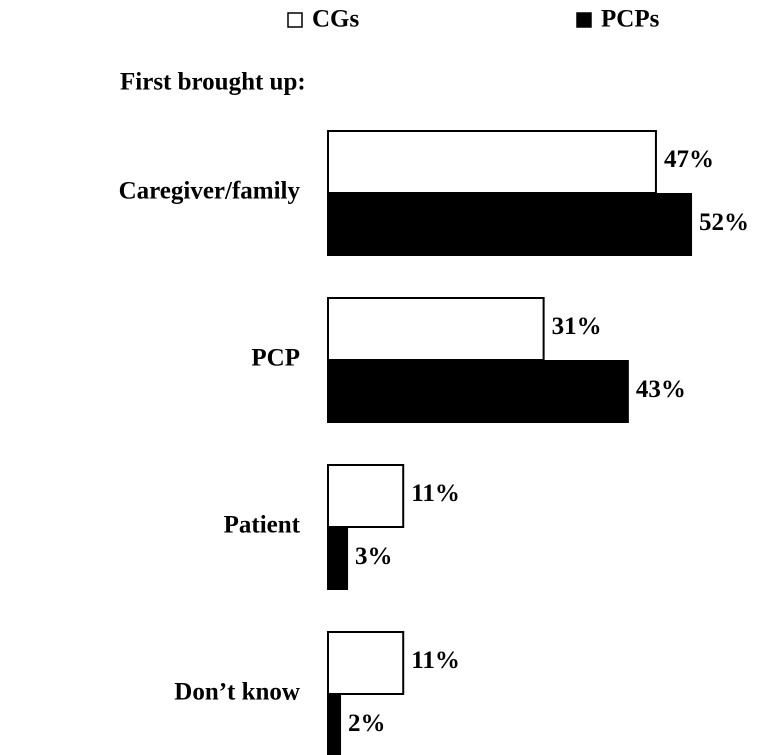  What do you see at coordinates (210, 191) in the screenshot?
I see `category-label: Caregiver/family` at bounding box center [210, 191].